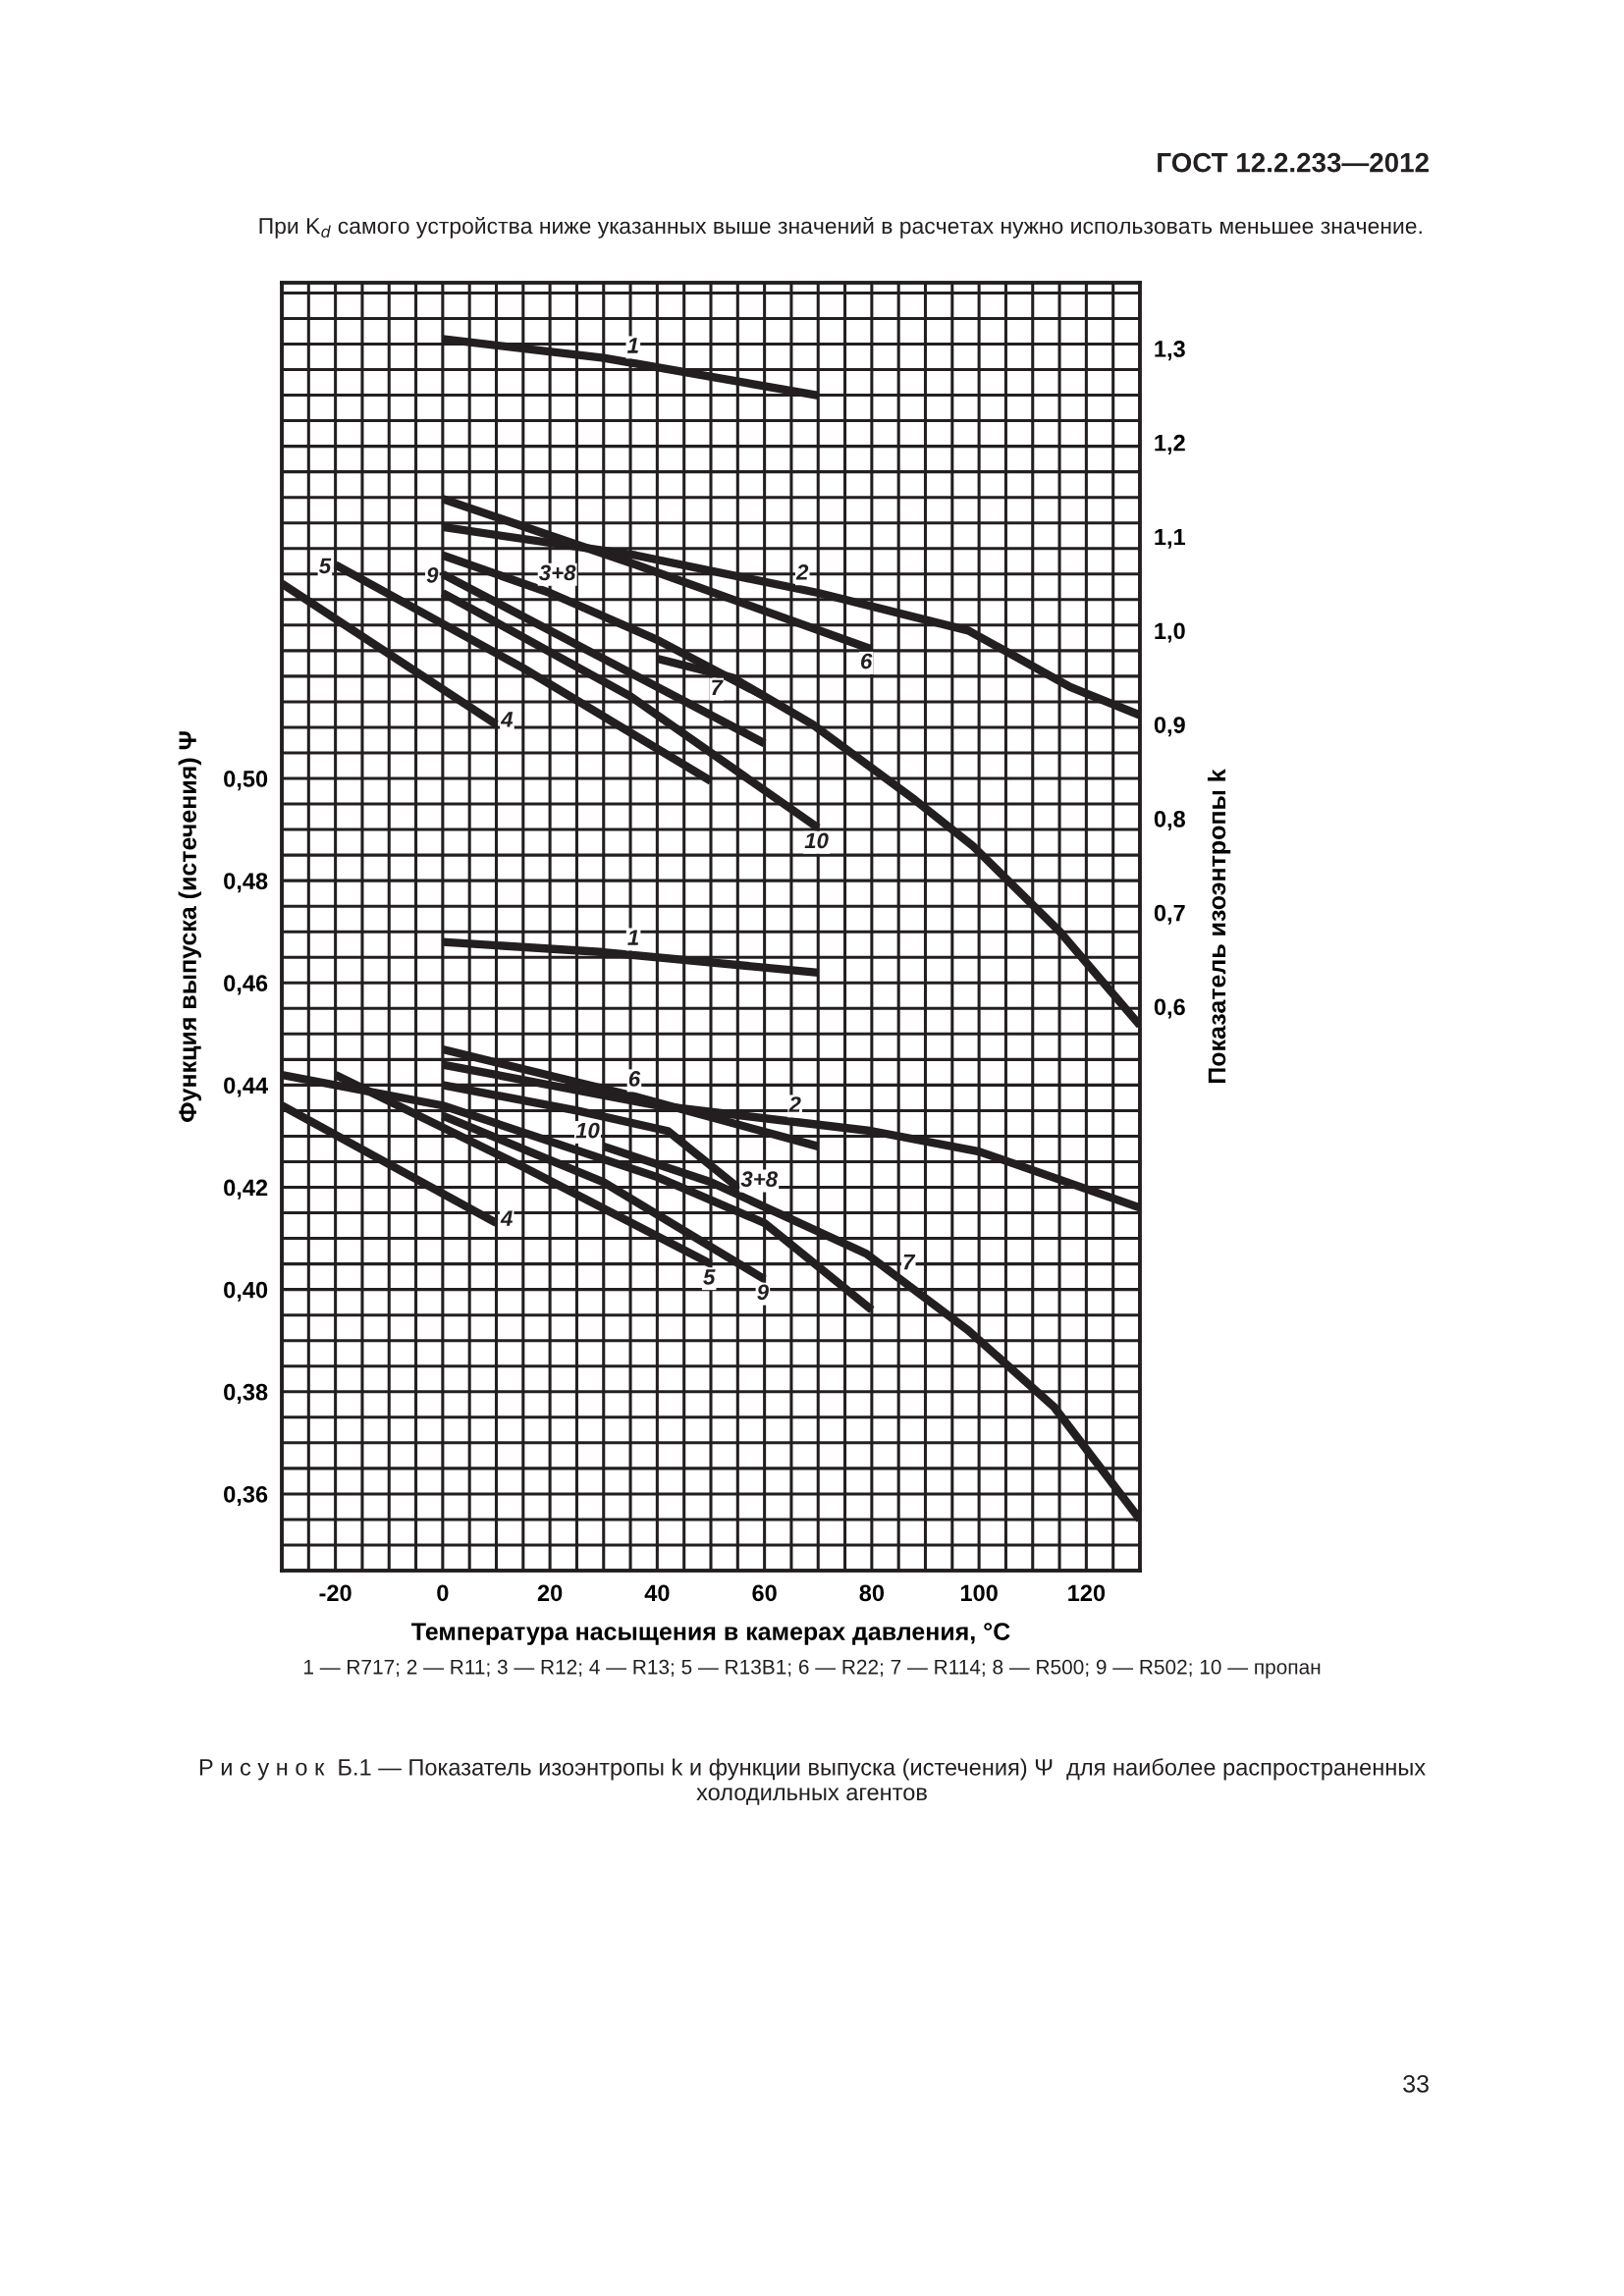 The height and width of the screenshot is (2296, 1624). I want to click on y2-tick-label: 1,0, so click(1170, 632).